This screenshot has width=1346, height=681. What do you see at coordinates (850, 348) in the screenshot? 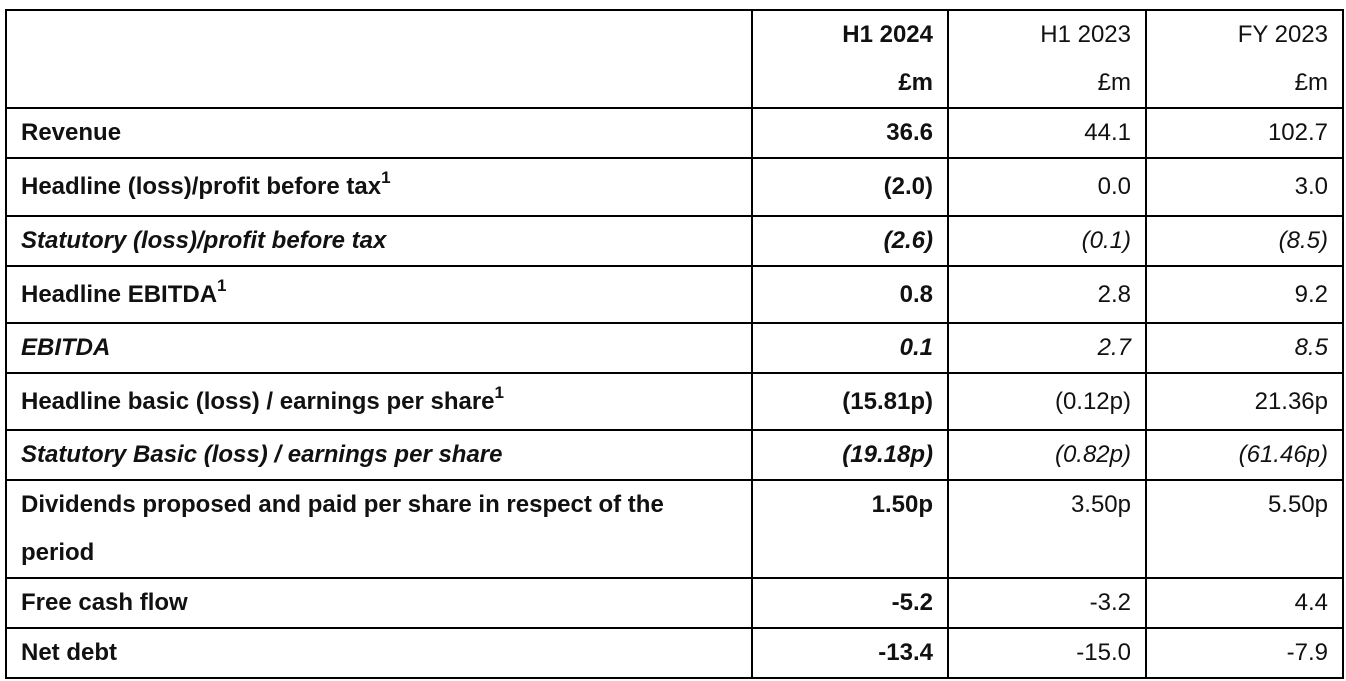
I see `value-h1-2024: 0.1` at bounding box center [850, 348].